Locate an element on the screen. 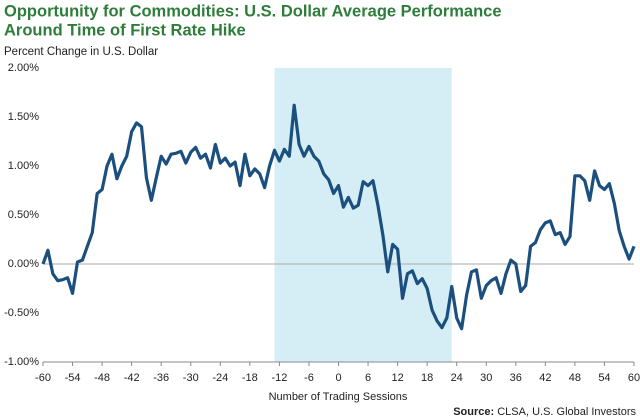  y-tick-label: 0.00% is located at coordinates (23, 264).